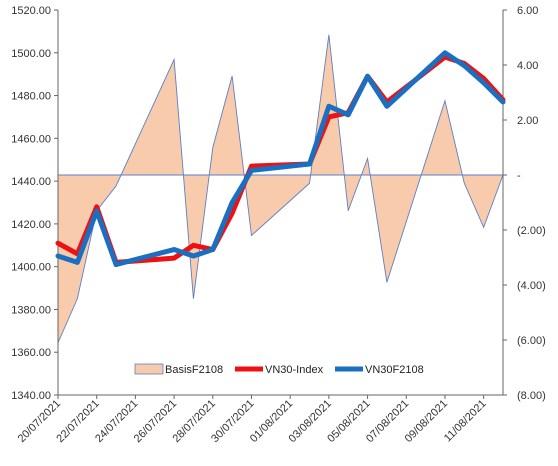 This screenshot has height=466, width=558. What do you see at coordinates (294, 370) in the screenshot?
I see `legend-label-vn30-index: VN30-Index` at bounding box center [294, 370].